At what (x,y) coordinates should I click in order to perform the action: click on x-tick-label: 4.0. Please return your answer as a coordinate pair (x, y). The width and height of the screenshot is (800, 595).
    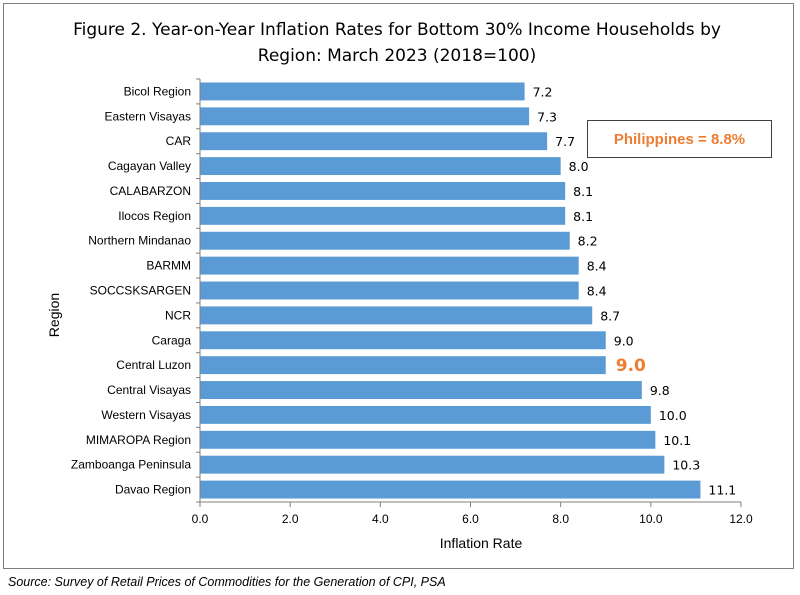
    Looking at the image, I should click on (380, 519).